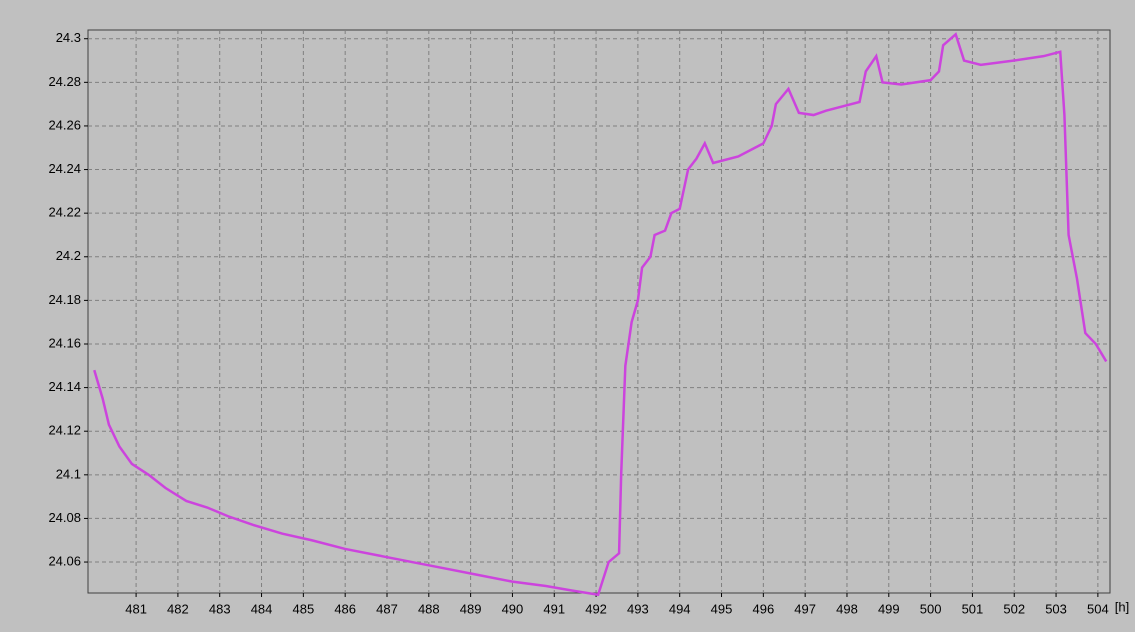 The image size is (1135, 632). What do you see at coordinates (68, 473) in the screenshot?
I see `y-tick-label: 24.1` at bounding box center [68, 473].